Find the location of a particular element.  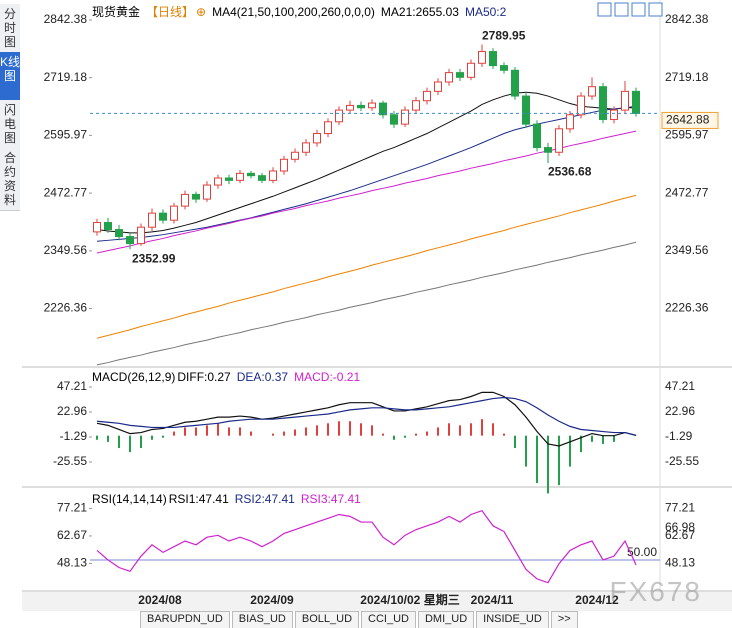

y-tick-label-left: 22.96 is located at coordinates (72, 411).